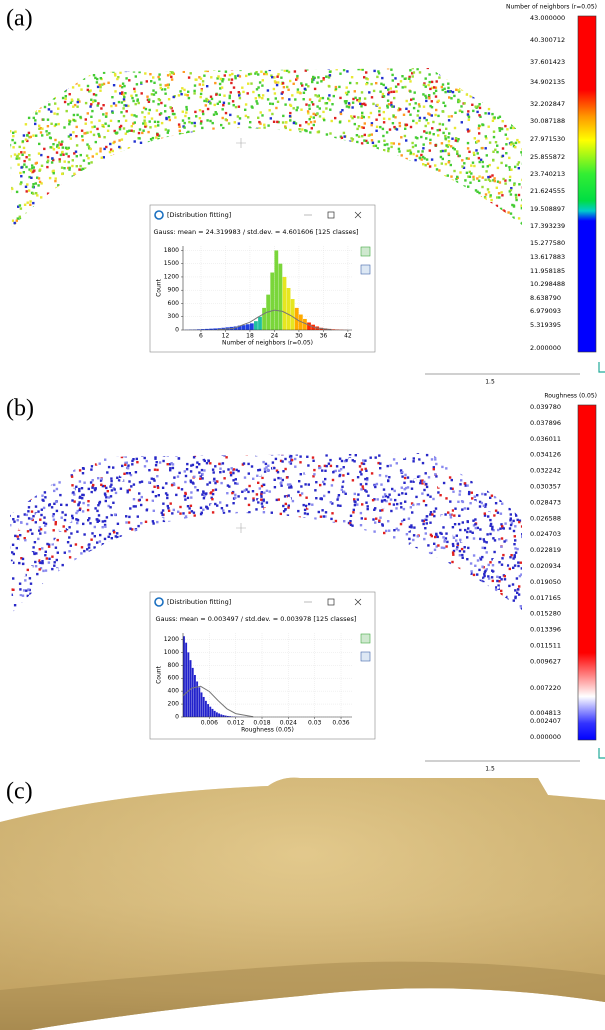 This screenshot has width=605, height=1030. I want to click on colorbar-title: Number of neighbors (r=0.05), so click(551, 7).